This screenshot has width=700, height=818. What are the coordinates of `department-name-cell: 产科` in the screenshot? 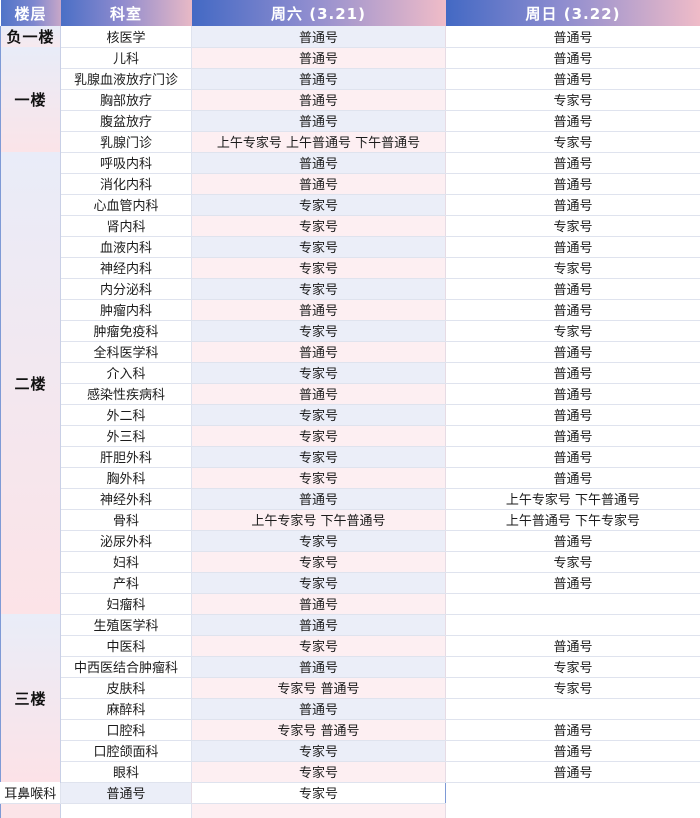 It's located at (126, 582).